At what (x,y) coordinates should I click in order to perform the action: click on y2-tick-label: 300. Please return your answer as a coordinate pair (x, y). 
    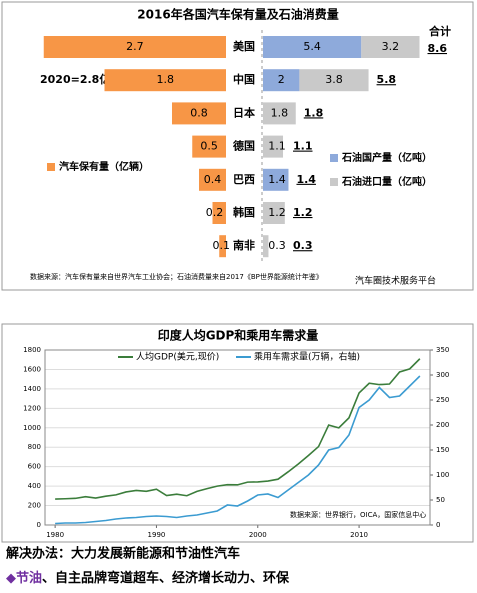
    Looking at the image, I should click on (442, 375).